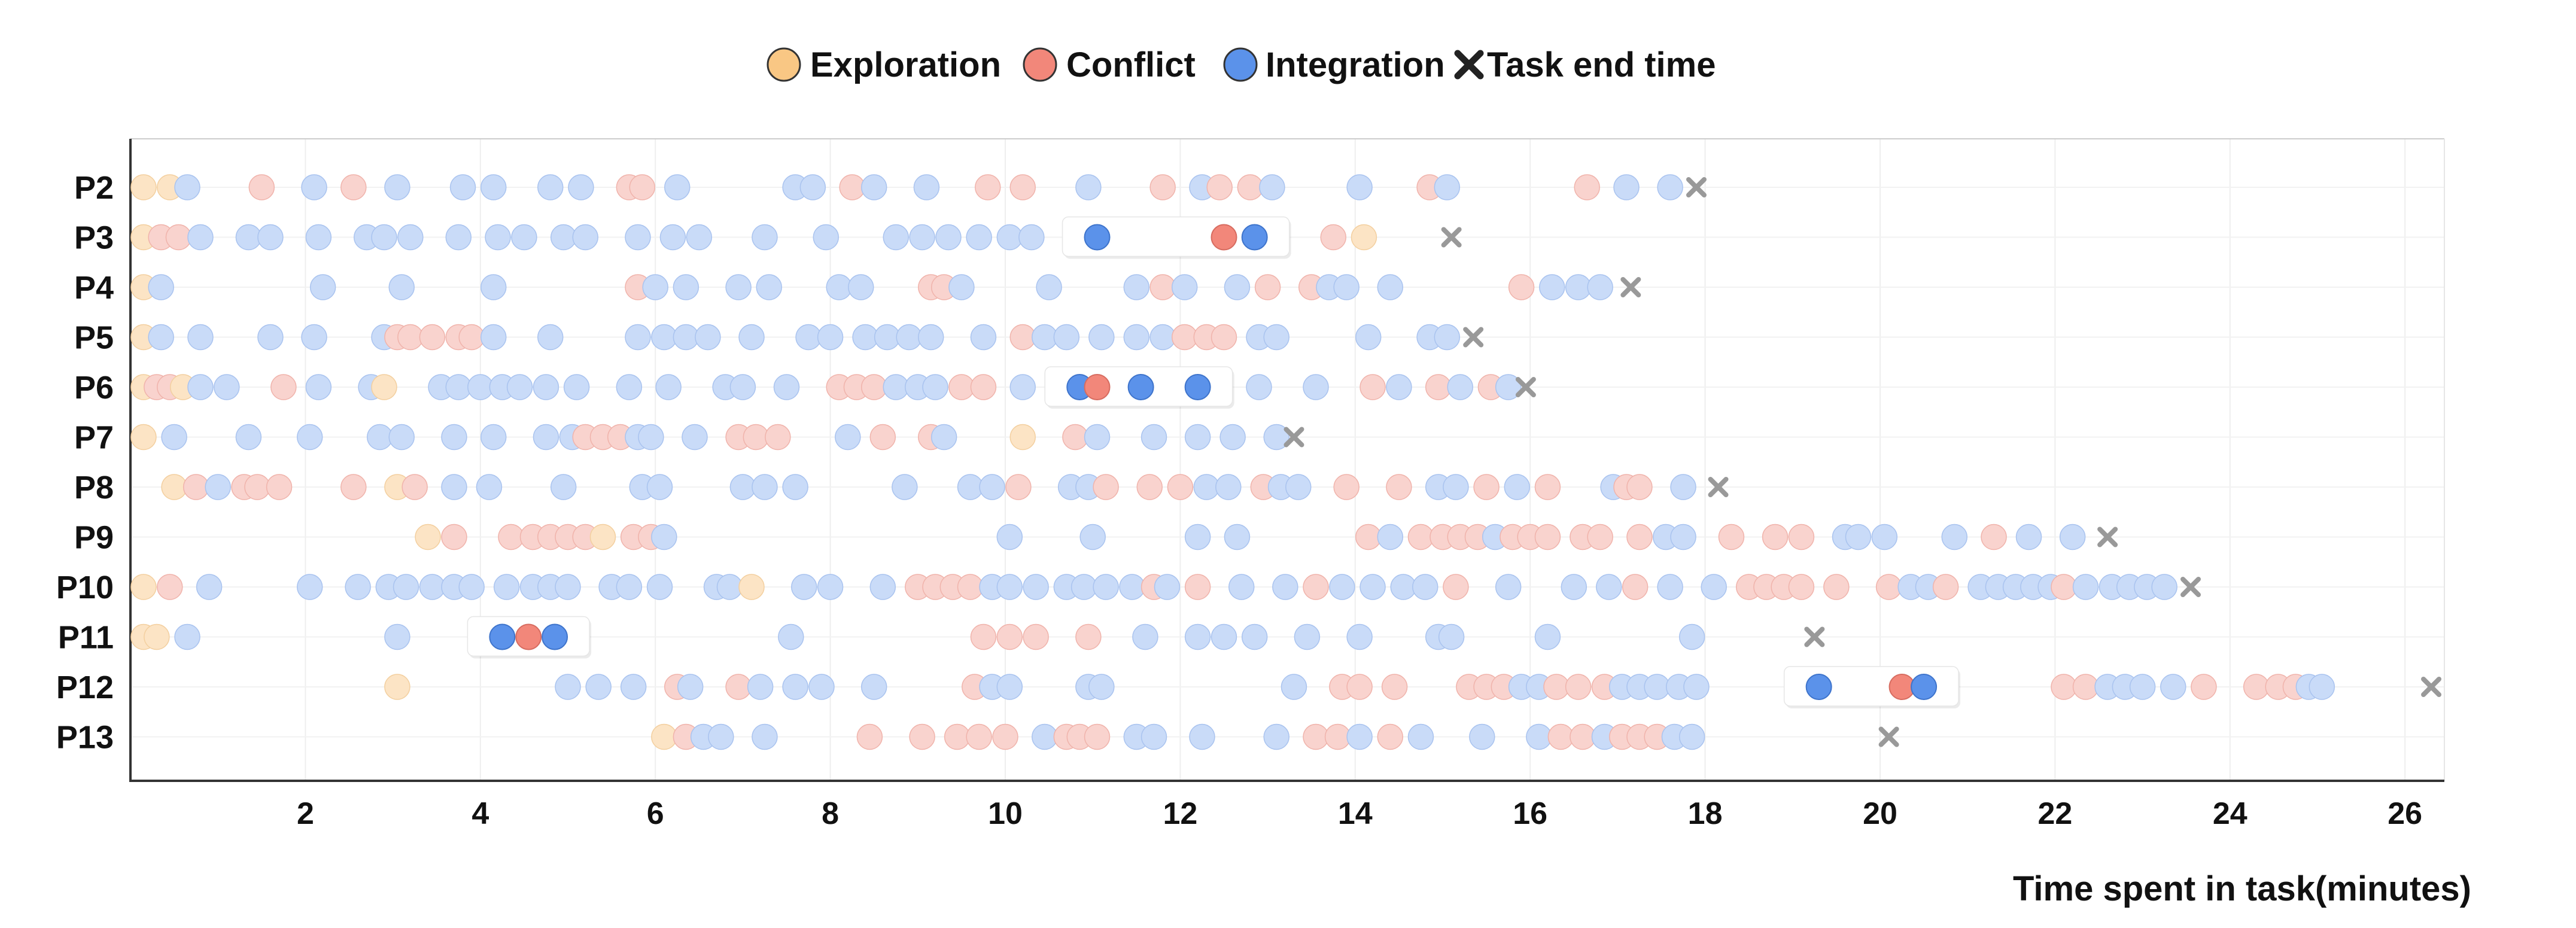  What do you see at coordinates (890, 188) in the screenshot?
I see `participant-row: P2` at bounding box center [890, 188].